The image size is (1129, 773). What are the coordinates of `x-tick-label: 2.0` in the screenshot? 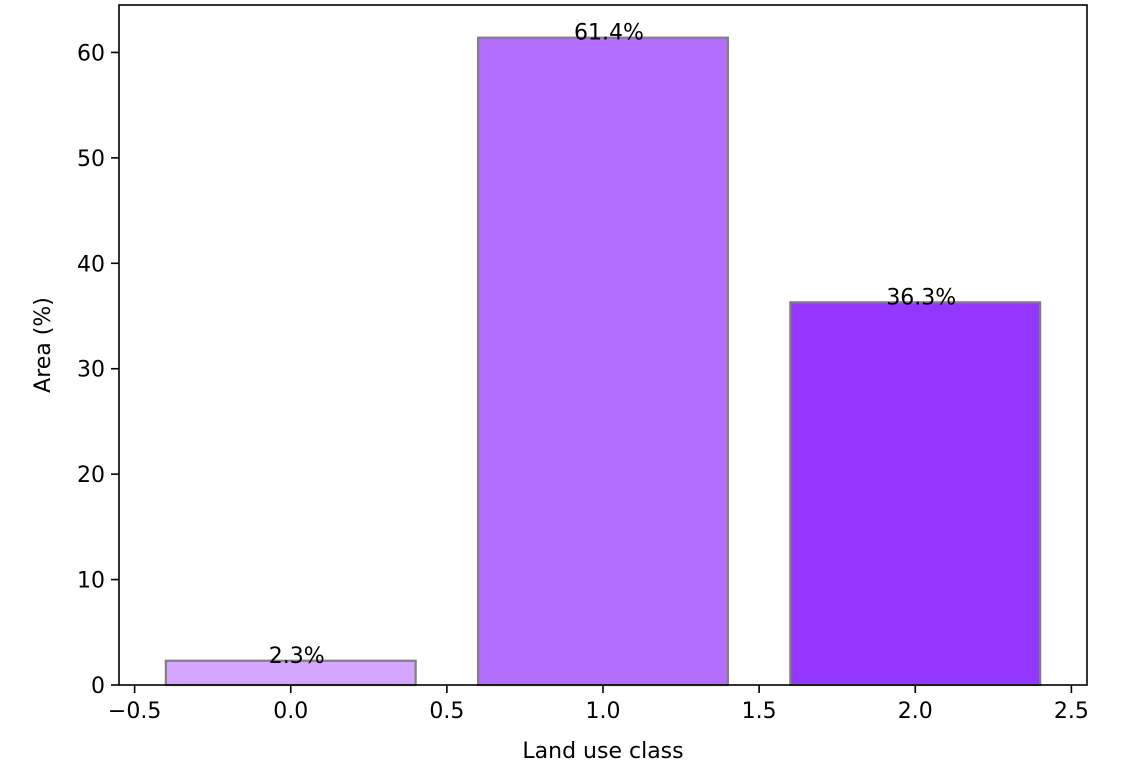 It's located at (915, 711).